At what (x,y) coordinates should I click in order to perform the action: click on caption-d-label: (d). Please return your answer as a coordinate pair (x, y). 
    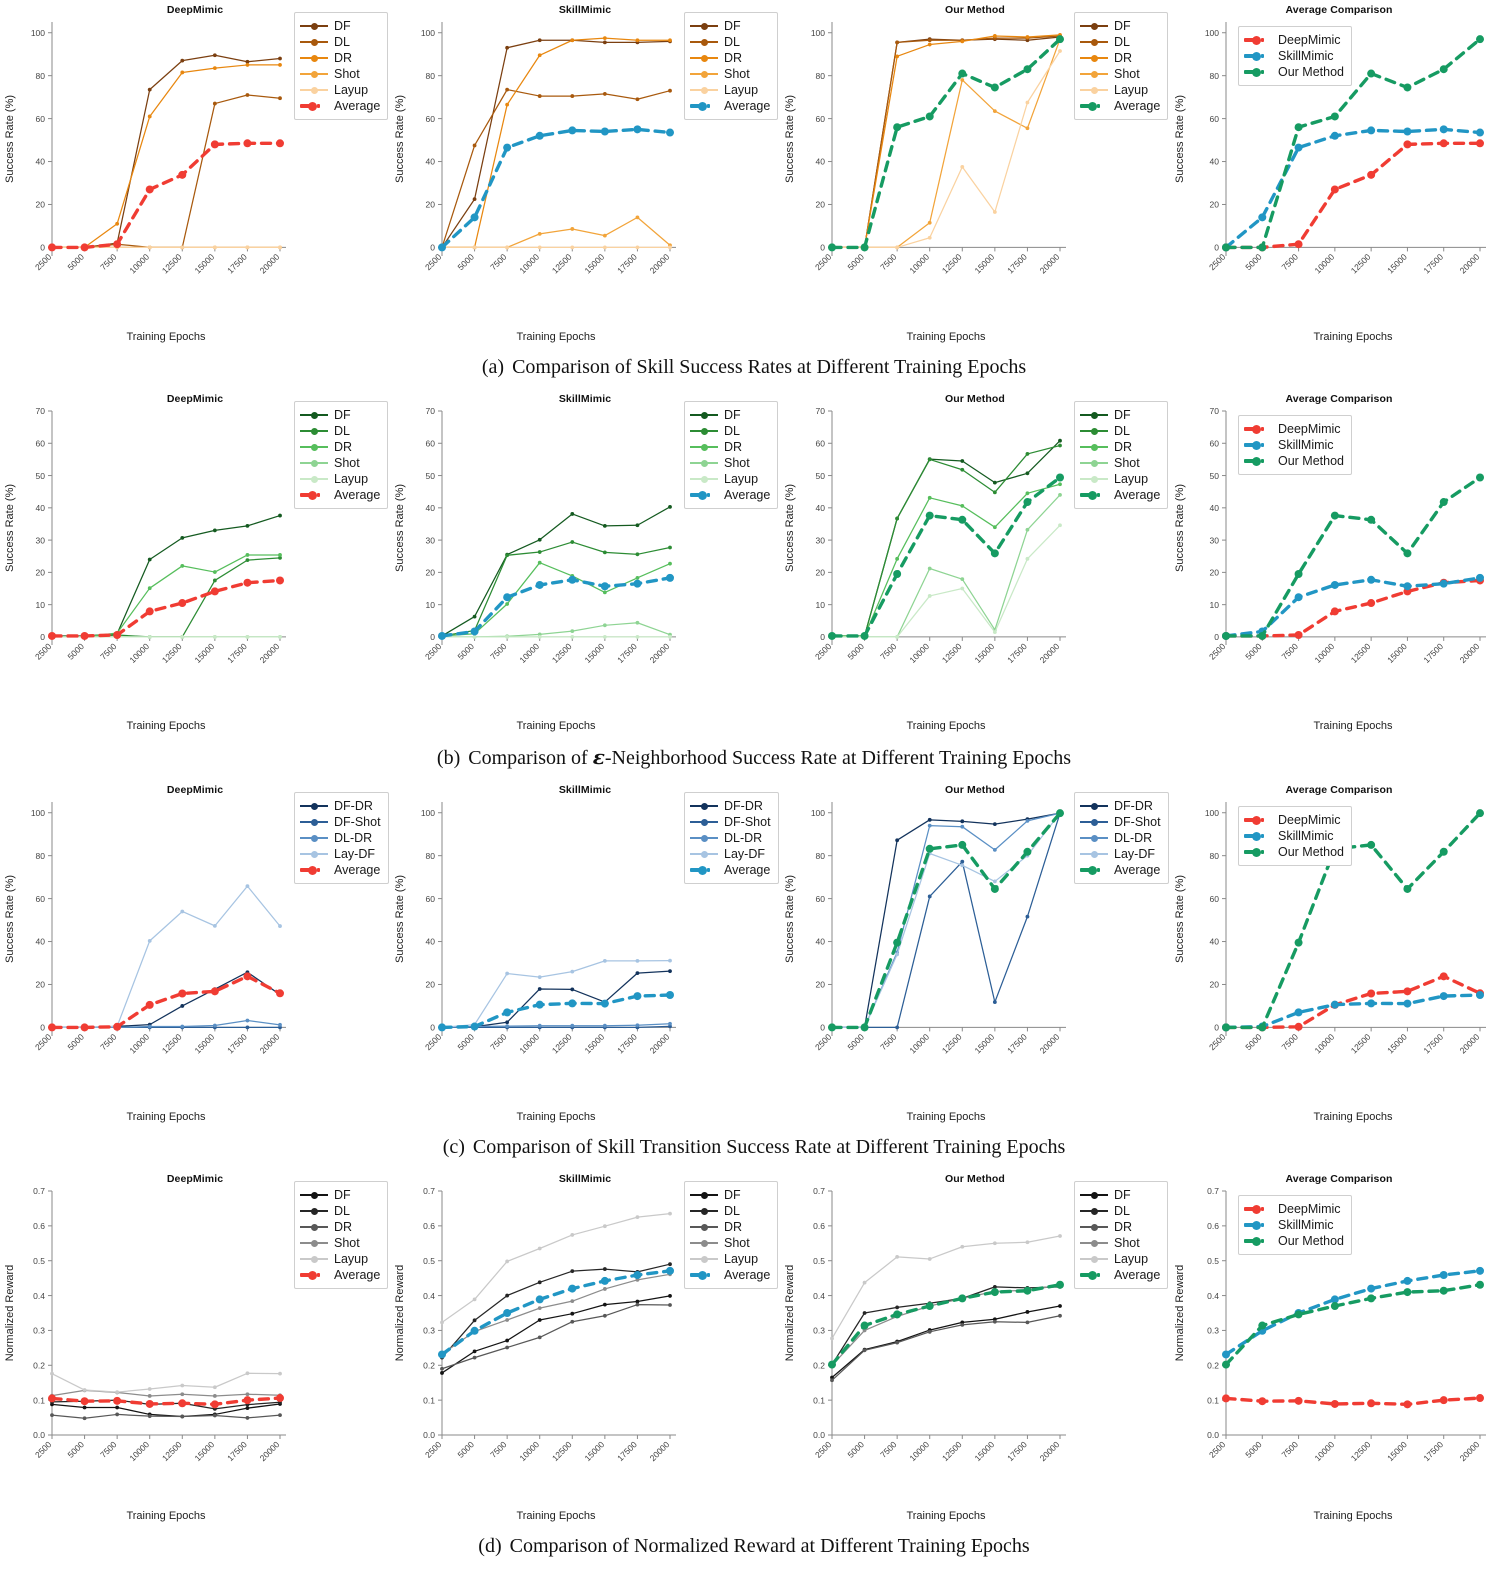
    Looking at the image, I should click on (490, 1546).